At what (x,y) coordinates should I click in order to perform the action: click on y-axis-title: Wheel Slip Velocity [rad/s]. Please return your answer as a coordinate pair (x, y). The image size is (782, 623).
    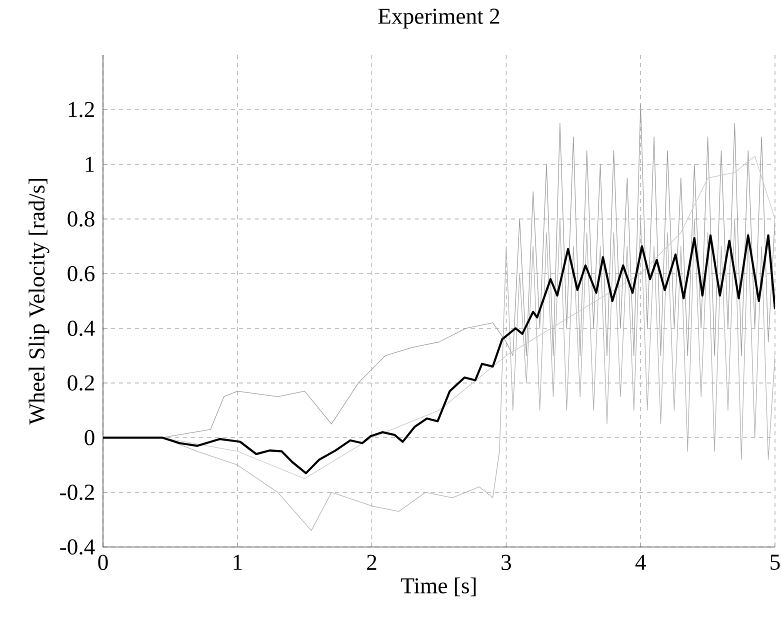
    Looking at the image, I should click on (39, 301).